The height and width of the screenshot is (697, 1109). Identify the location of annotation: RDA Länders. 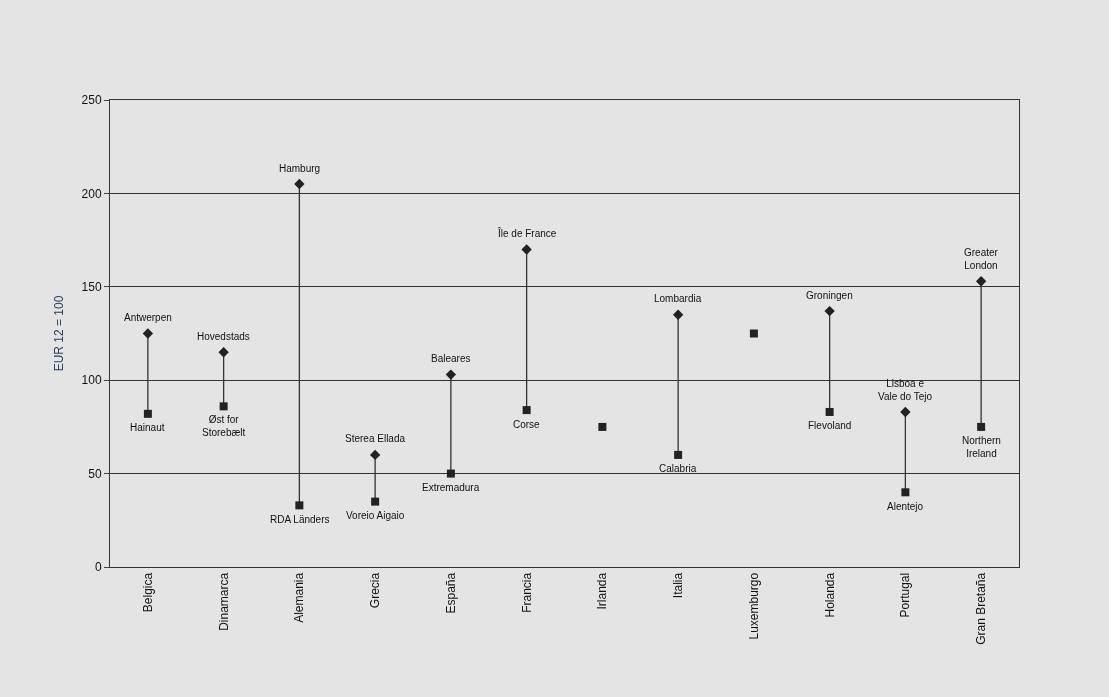
(300, 519).